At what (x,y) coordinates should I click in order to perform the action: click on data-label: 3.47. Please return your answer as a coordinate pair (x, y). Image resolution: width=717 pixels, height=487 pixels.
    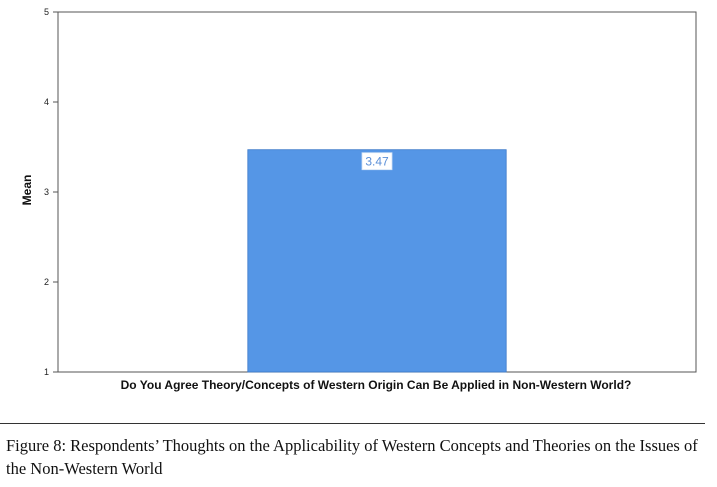
    Looking at the image, I should click on (377, 162).